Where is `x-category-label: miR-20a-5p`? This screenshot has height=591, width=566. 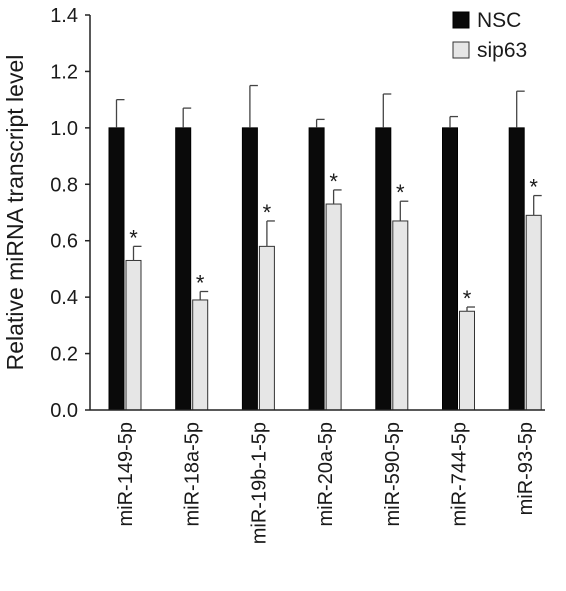 x-category-label: miR-20a-5p is located at coordinates (326, 474).